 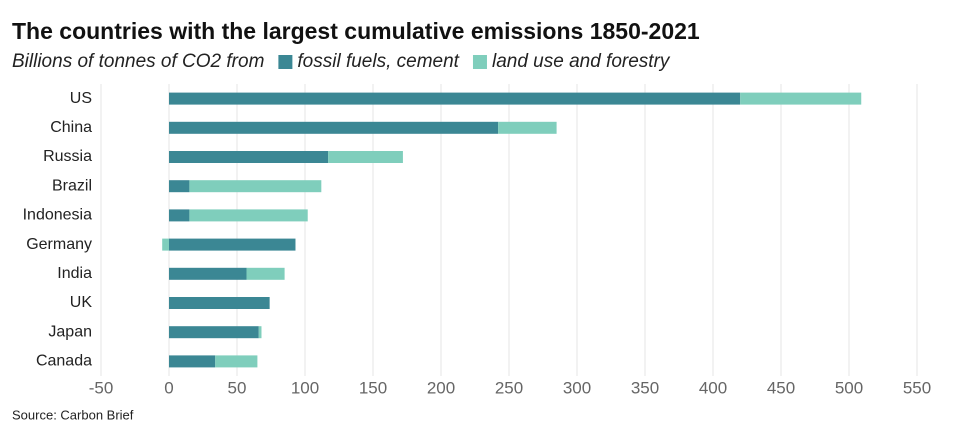 What do you see at coordinates (237, 387) in the screenshot?
I see `x-tick-label: 50` at bounding box center [237, 387].